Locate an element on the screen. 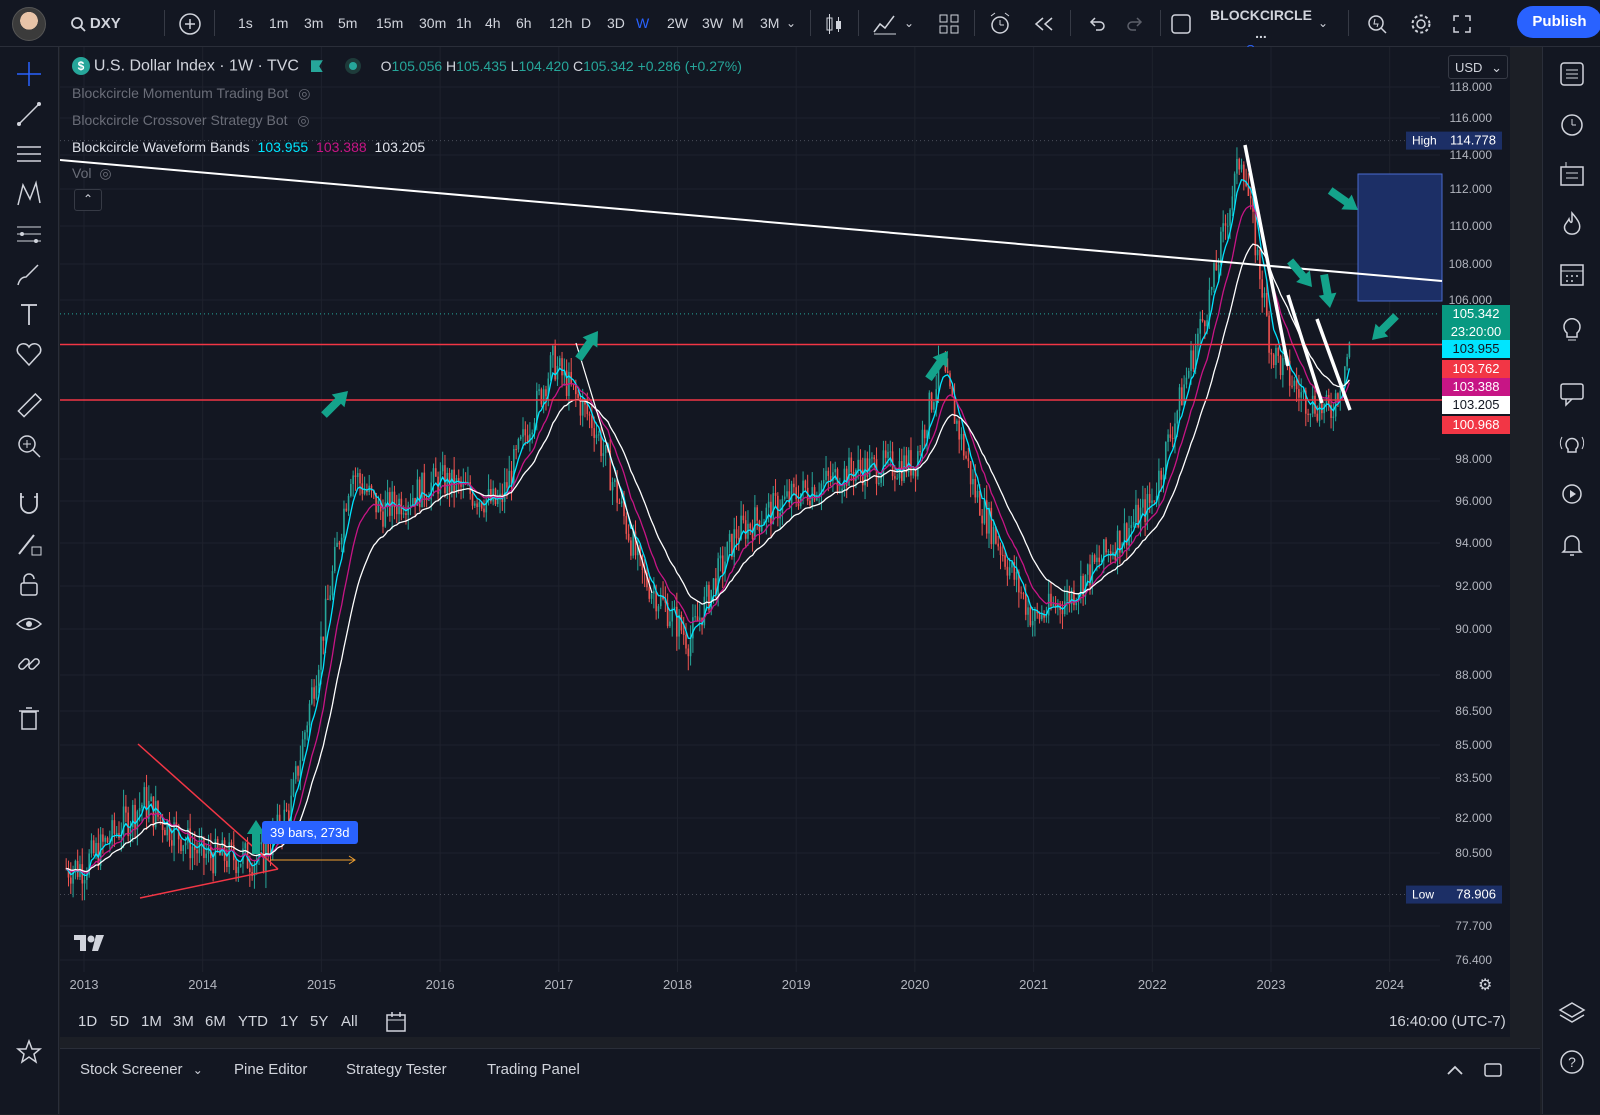 The image size is (1600, 1115). undo-icon is located at coordinates (1096, 23).